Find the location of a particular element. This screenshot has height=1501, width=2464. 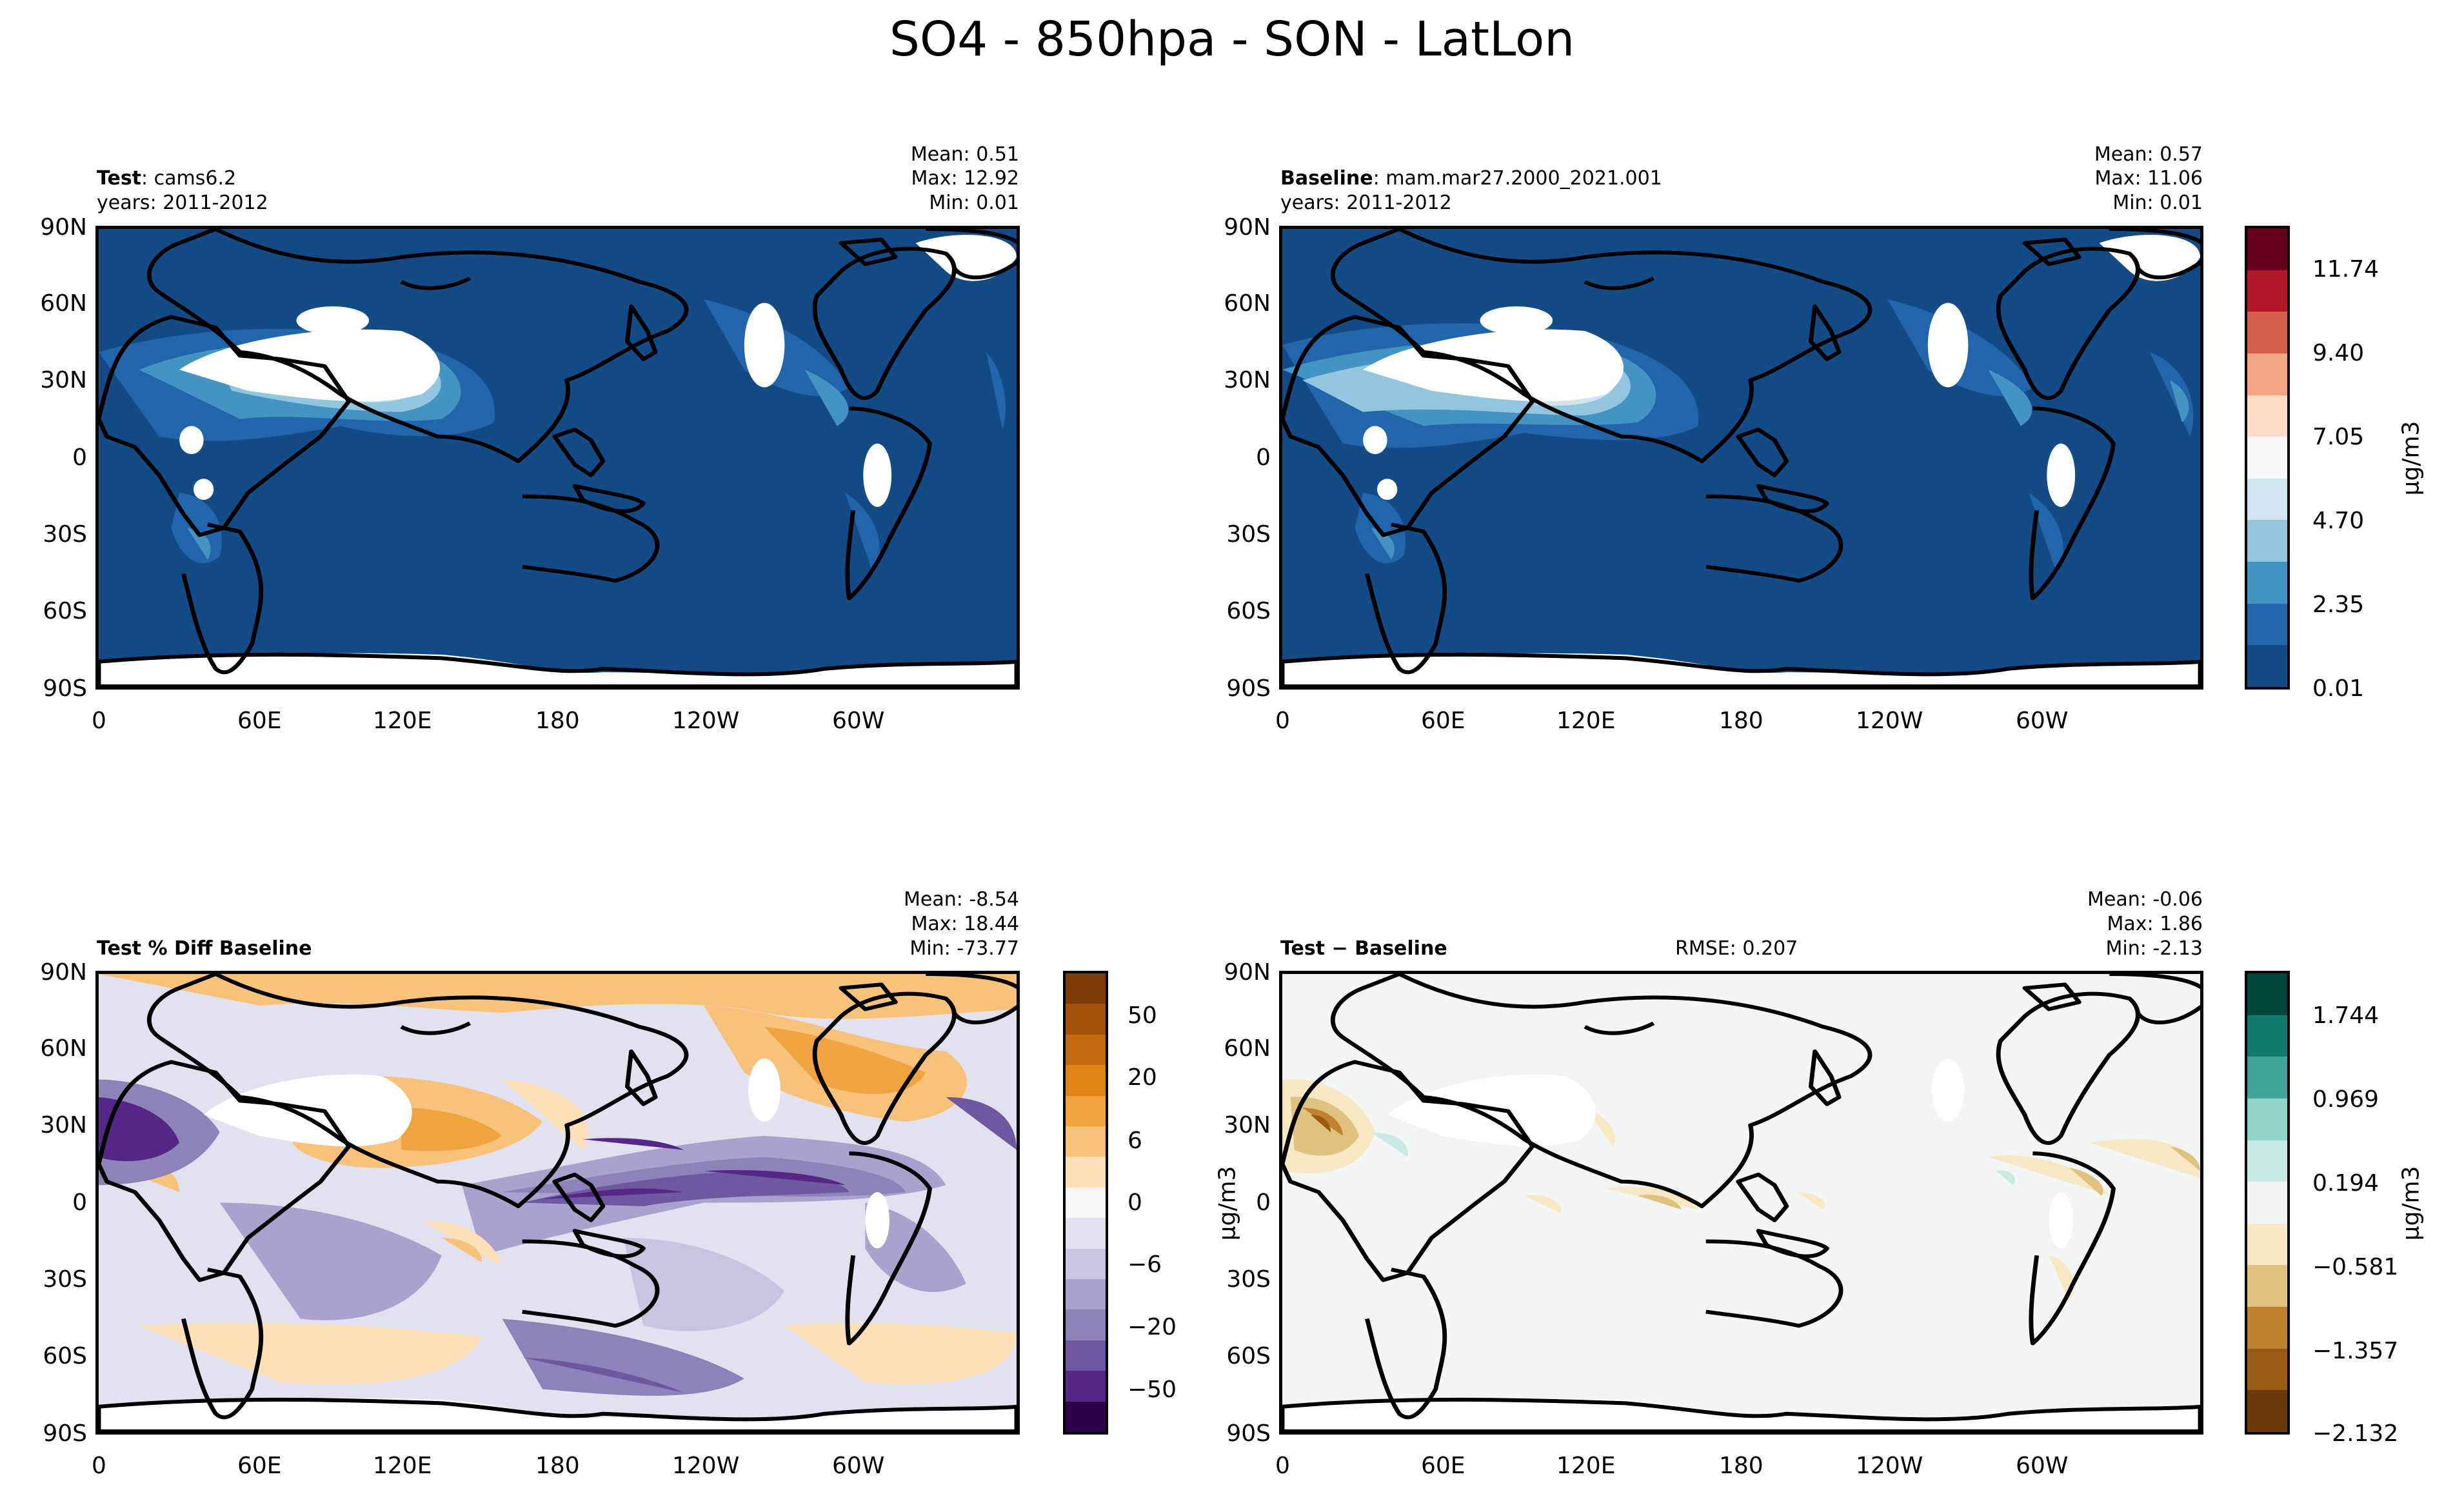

colorbar-pct-tick: 20 is located at coordinates (1142, 1077).